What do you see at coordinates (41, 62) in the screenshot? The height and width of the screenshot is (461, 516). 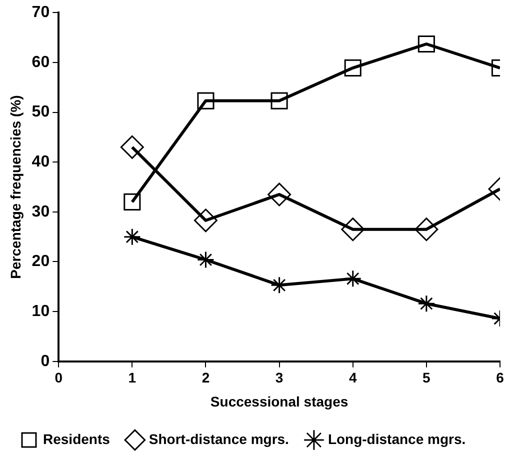 I see `y-tick-label: 60` at bounding box center [41, 62].